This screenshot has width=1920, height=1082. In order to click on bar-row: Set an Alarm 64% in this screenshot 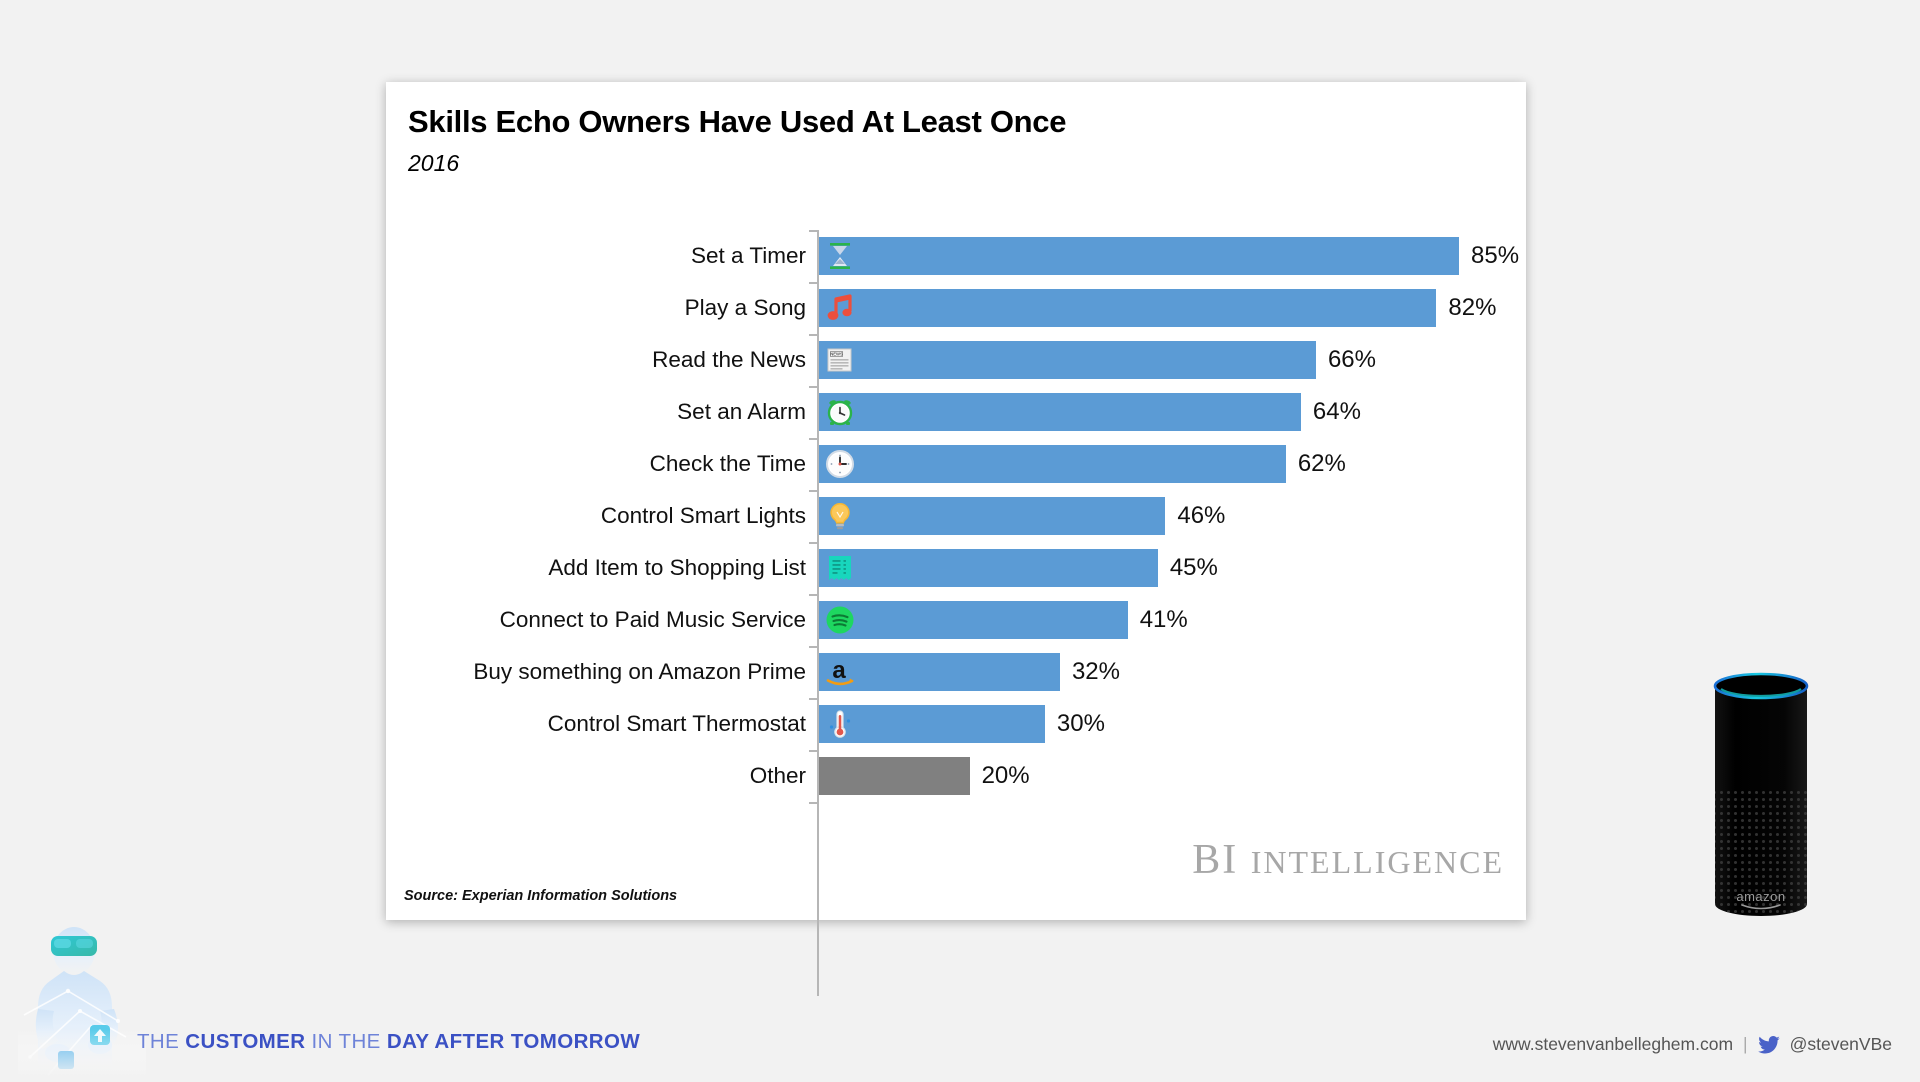, I will do `click(956, 412)`.